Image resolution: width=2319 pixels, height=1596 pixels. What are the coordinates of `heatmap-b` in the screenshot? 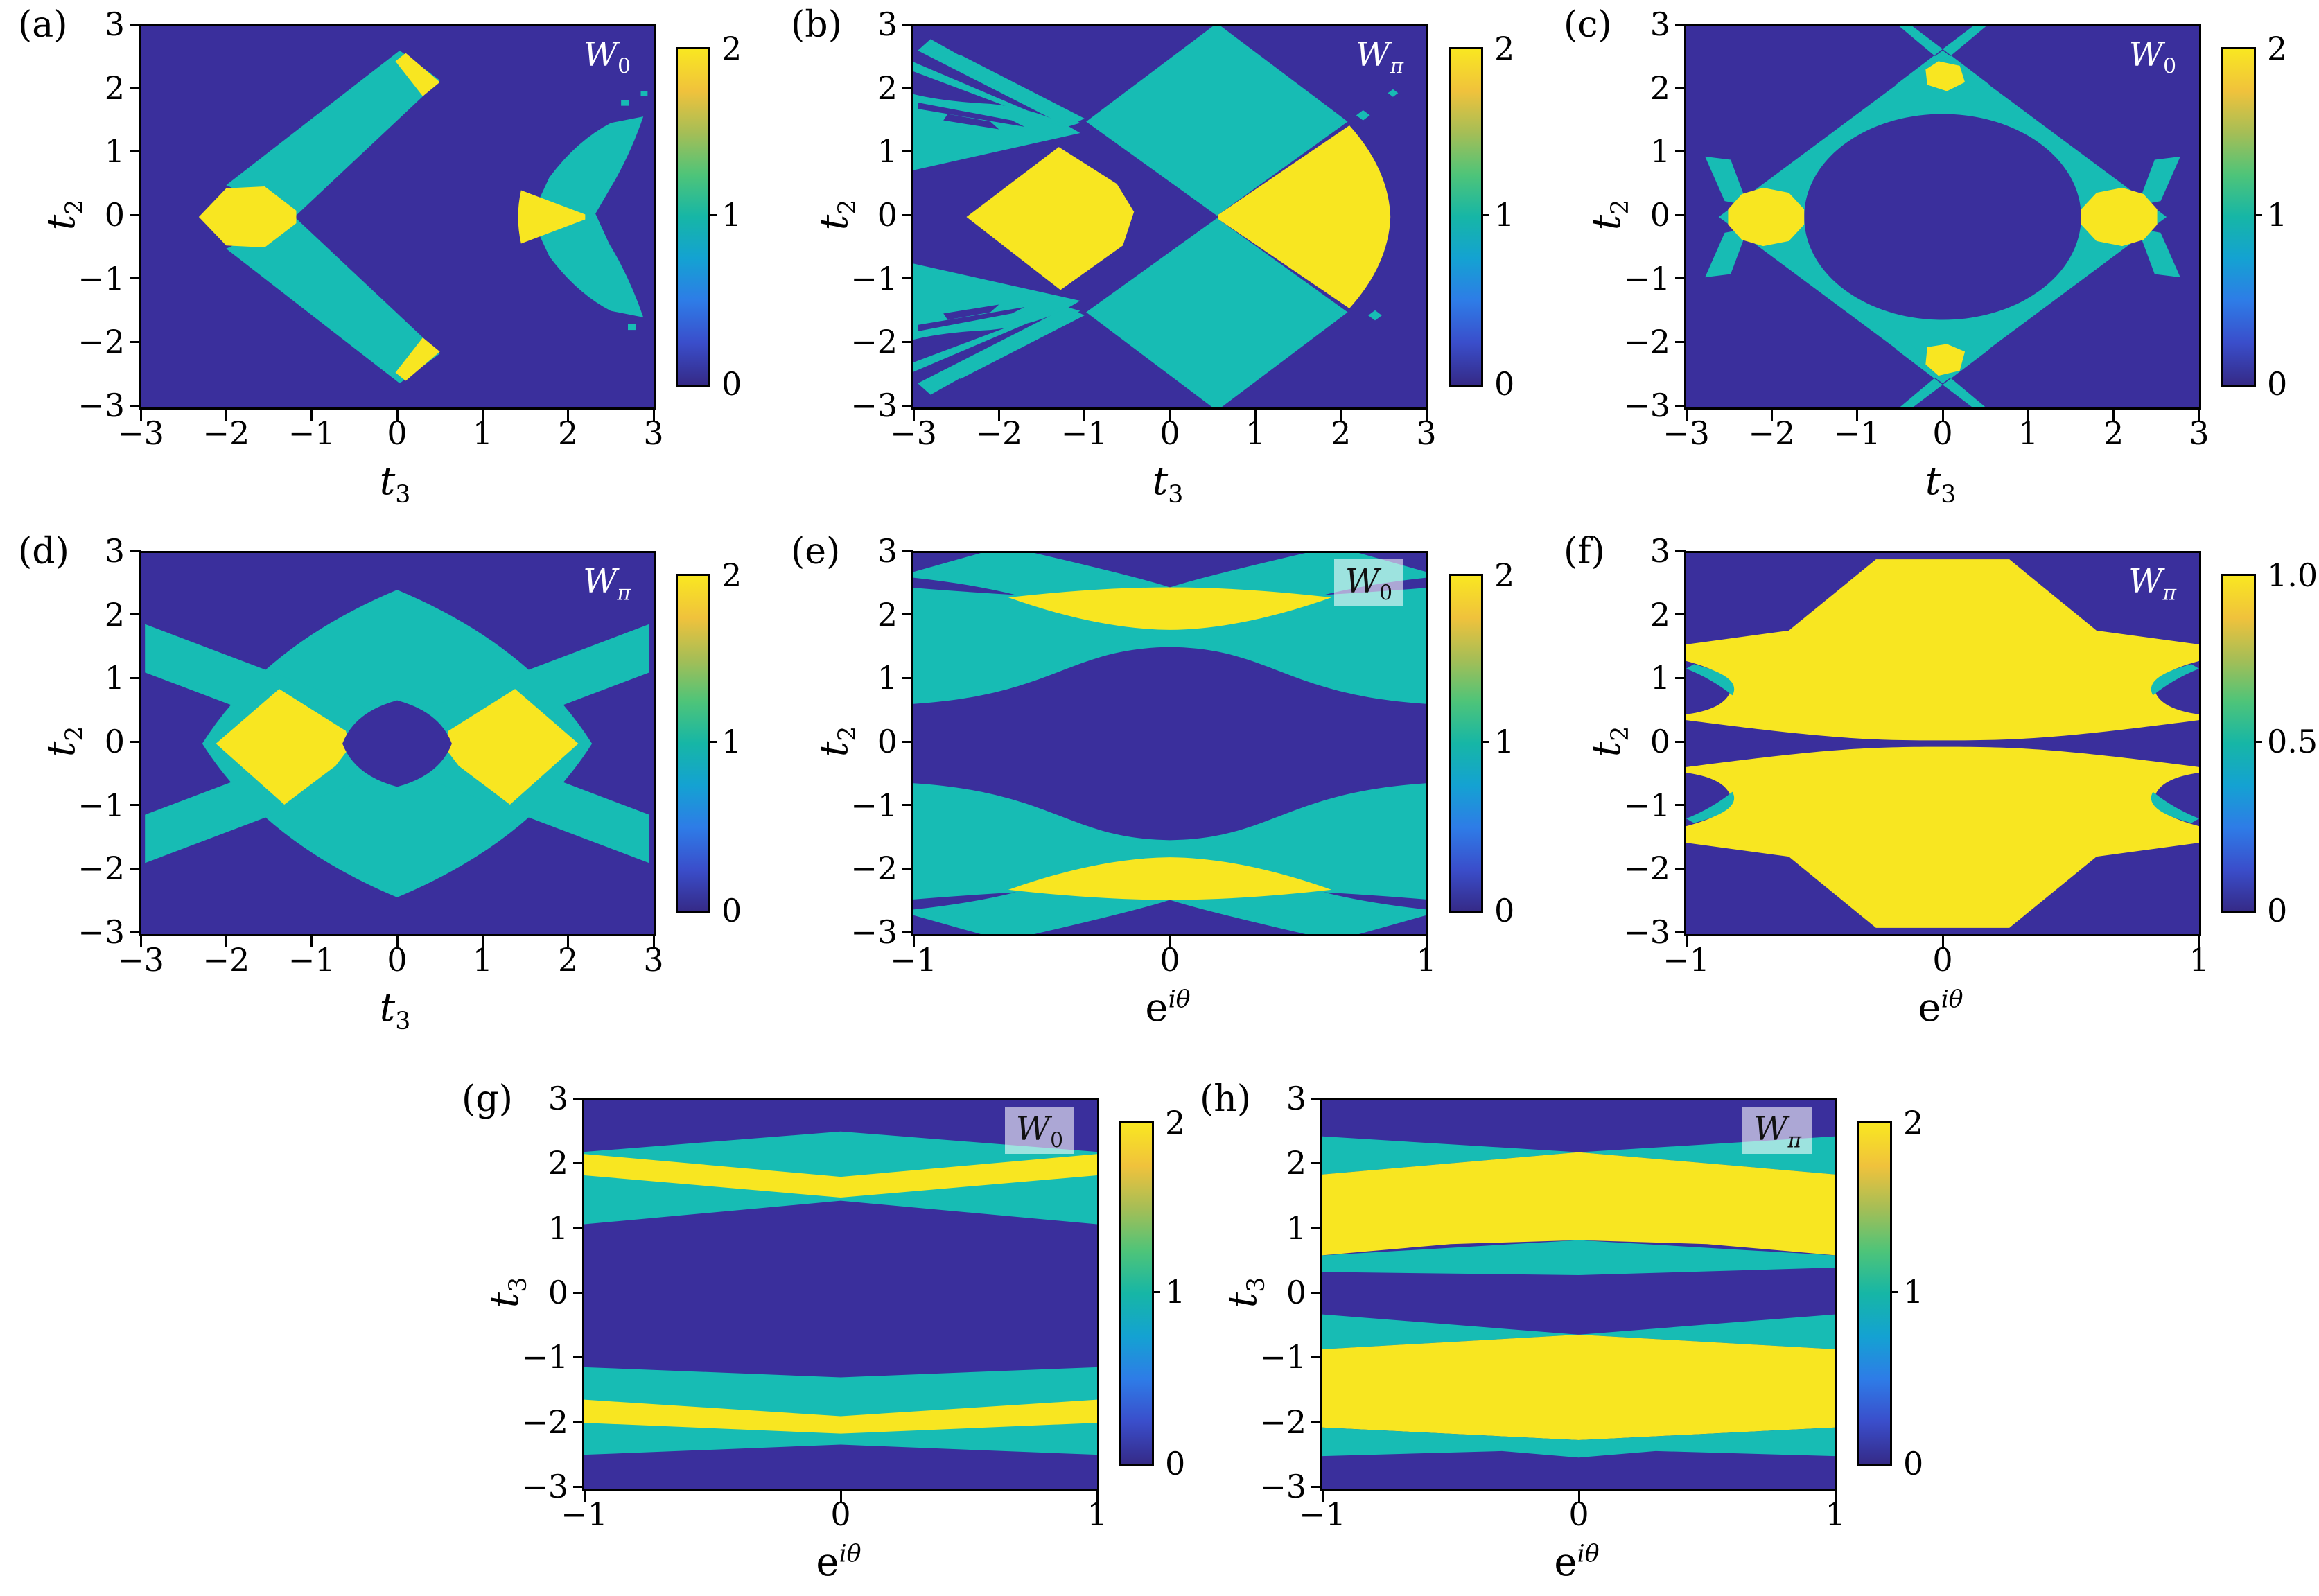 It's located at (1169, 216).